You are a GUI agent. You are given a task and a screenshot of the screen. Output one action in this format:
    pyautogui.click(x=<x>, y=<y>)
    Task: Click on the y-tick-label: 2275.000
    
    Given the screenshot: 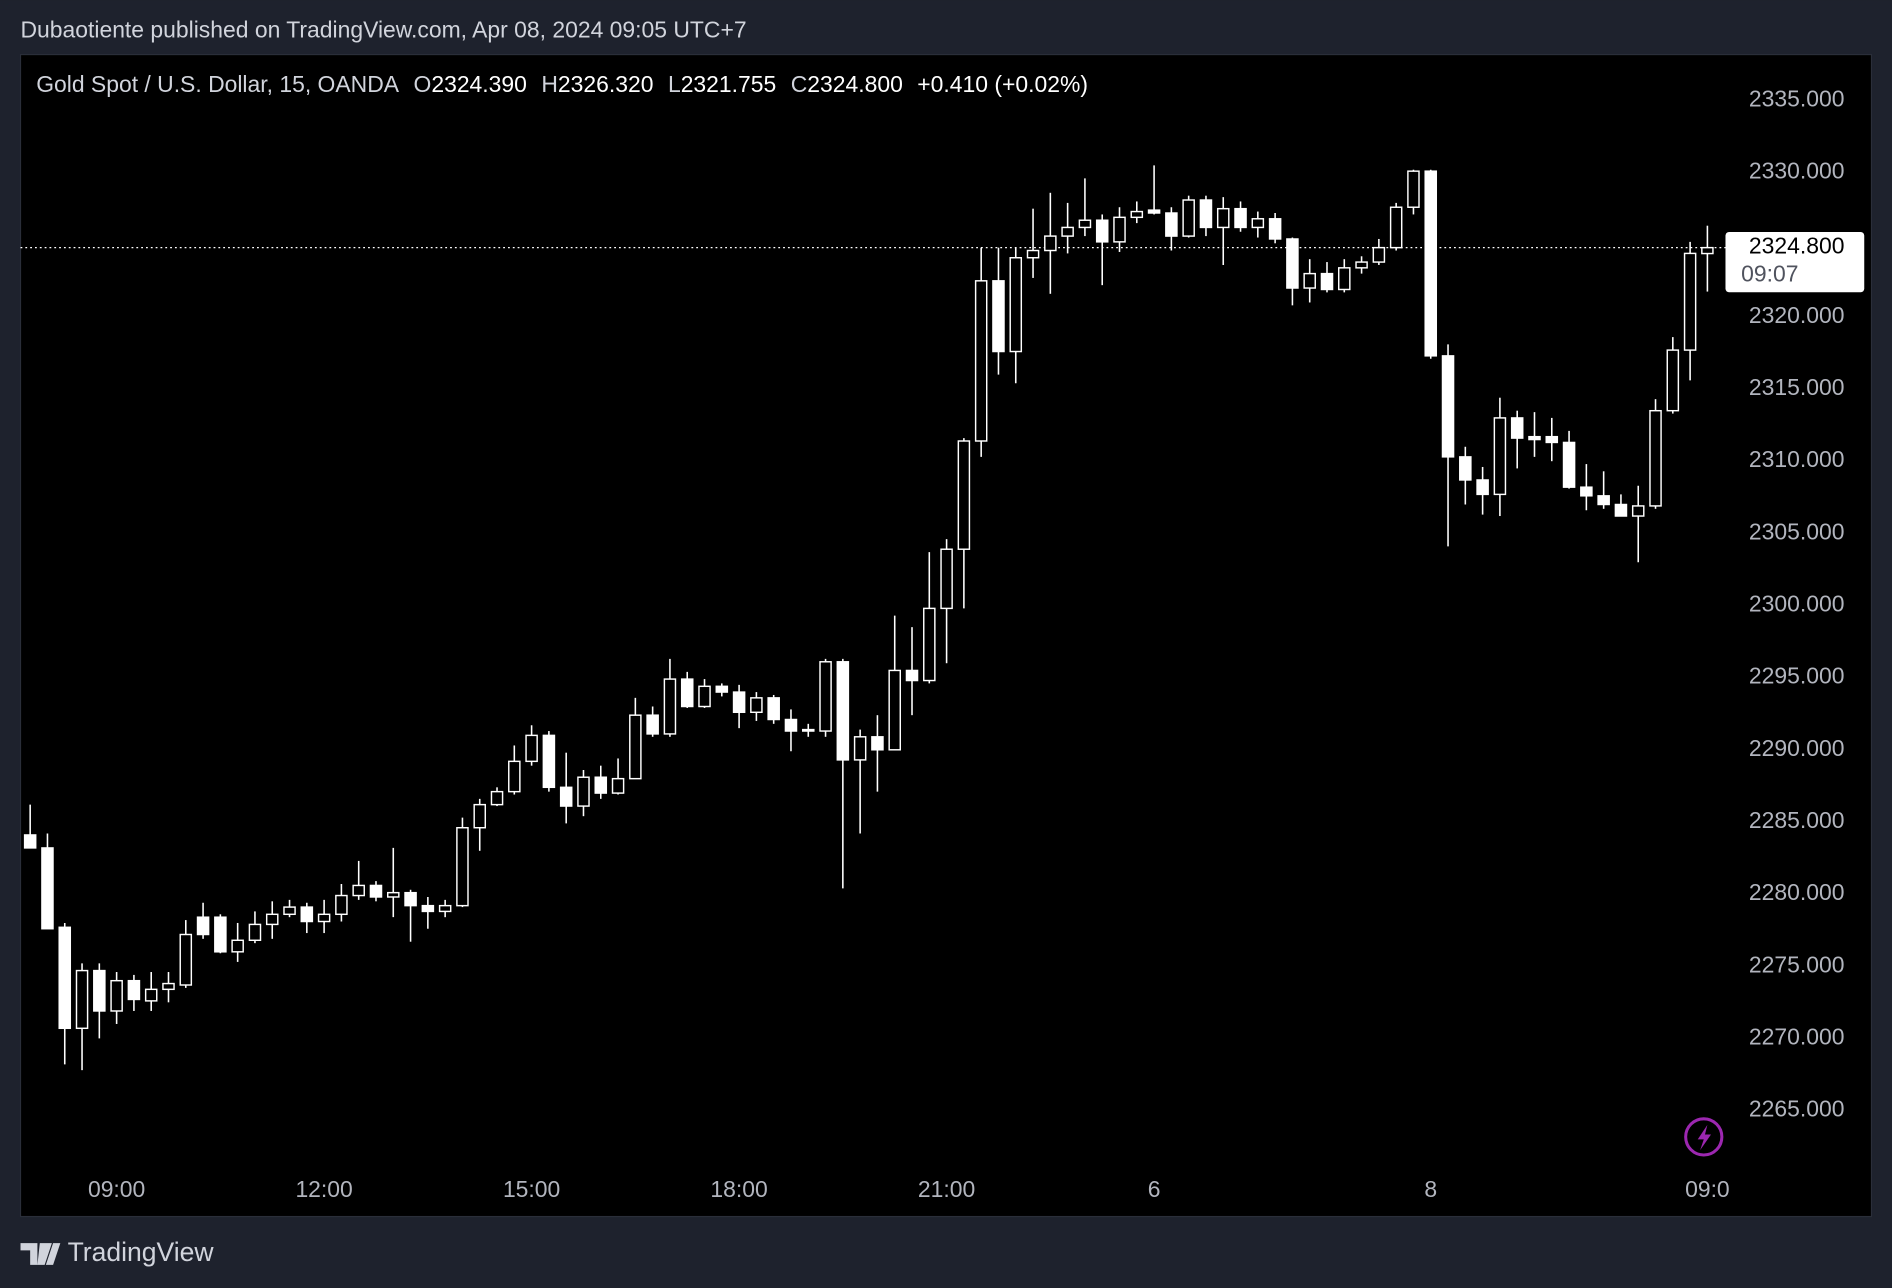 What is the action you would take?
    pyautogui.click(x=1797, y=964)
    